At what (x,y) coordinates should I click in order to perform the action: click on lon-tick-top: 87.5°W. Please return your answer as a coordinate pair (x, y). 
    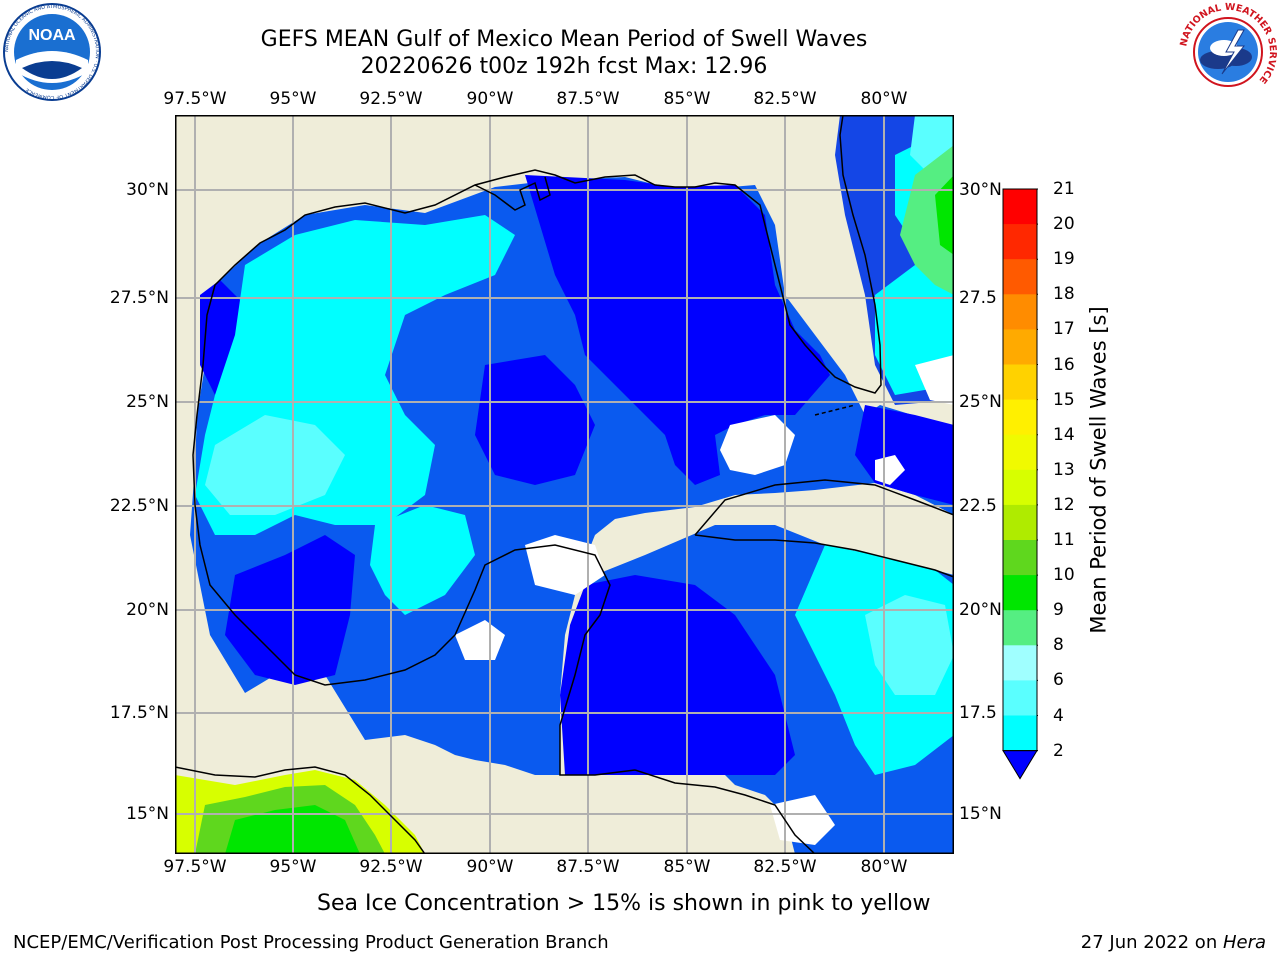
    Looking at the image, I should click on (588, 99).